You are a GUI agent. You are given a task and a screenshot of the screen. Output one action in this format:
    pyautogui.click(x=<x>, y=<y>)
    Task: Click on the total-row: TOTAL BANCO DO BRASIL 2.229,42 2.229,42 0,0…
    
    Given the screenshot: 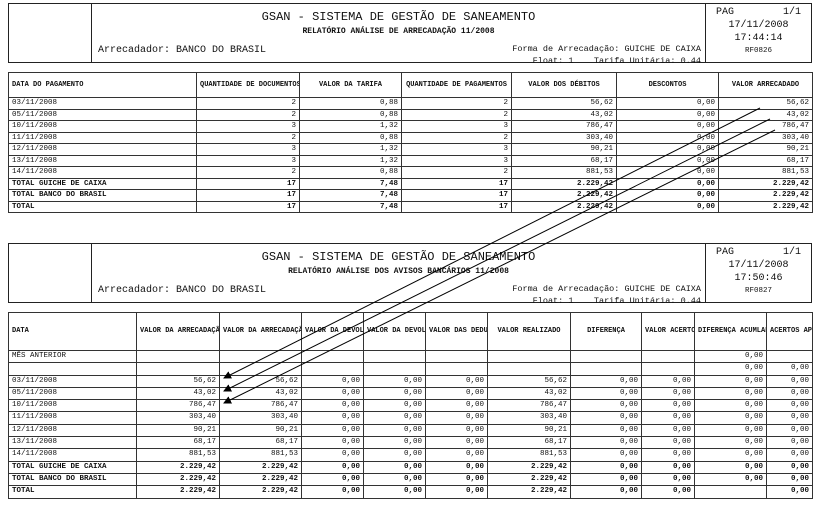 What is the action you would take?
    pyautogui.click(x=410, y=479)
    